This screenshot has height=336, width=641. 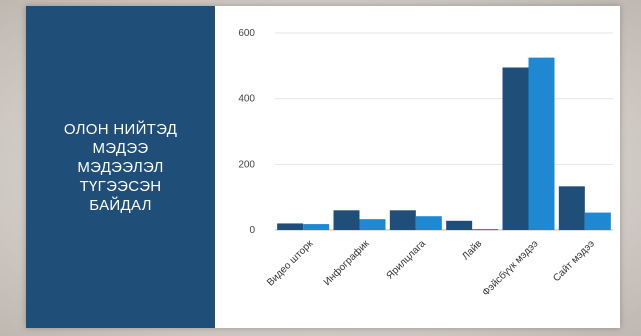 What do you see at coordinates (120, 186) in the screenshot?
I see `slide-title-line: ТҮГЭЭСЭН` at bounding box center [120, 186].